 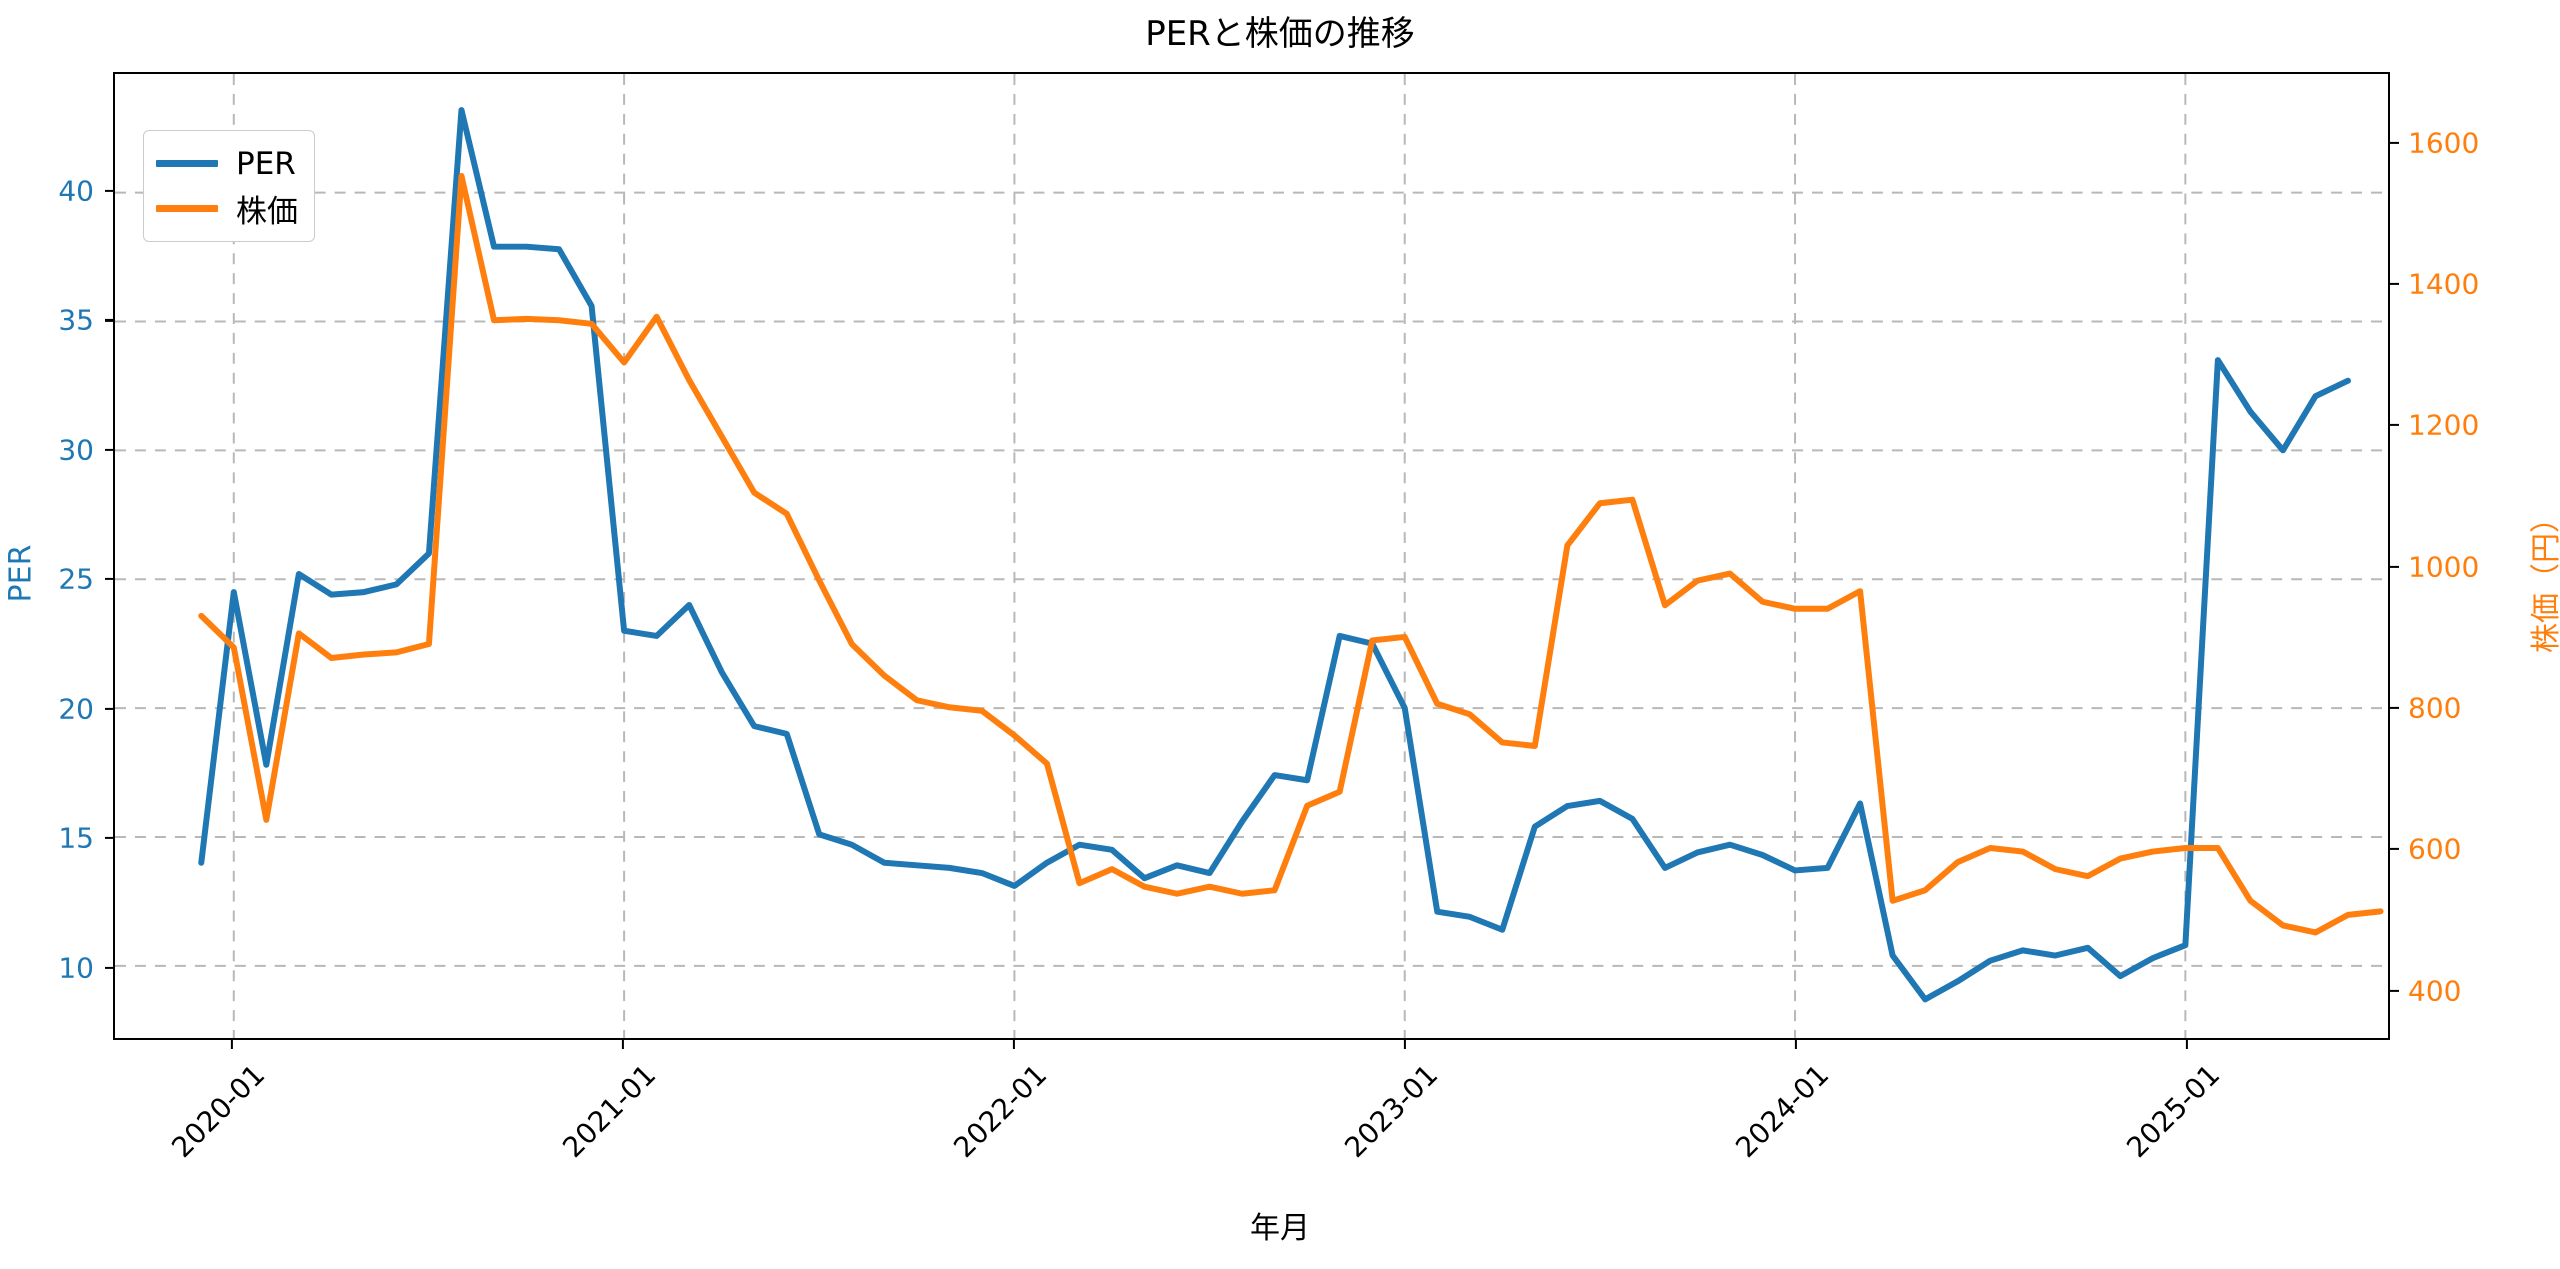 I want to click on y-tick-left-15: 15, so click(x=76, y=838).